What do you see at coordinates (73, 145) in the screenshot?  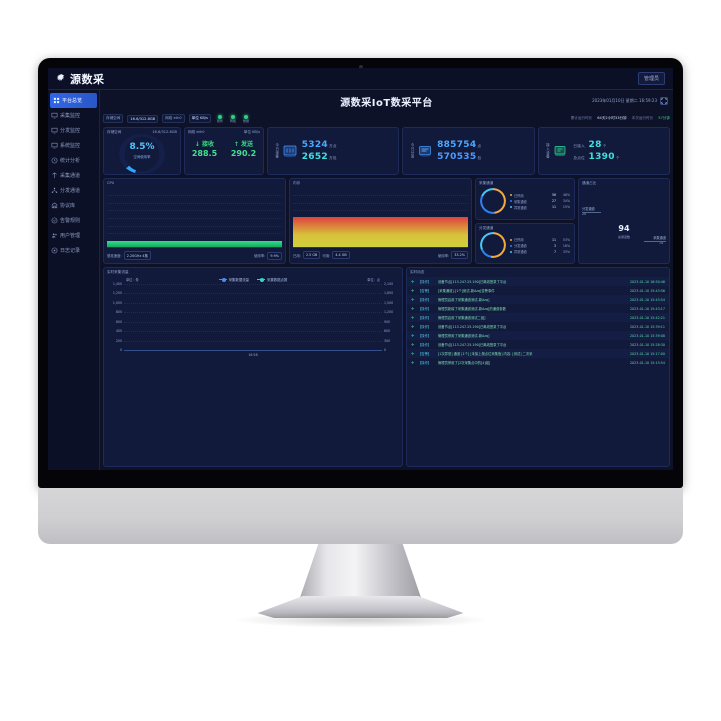 I see `sidebar-item-system-monitor: 系统监控` at bounding box center [73, 145].